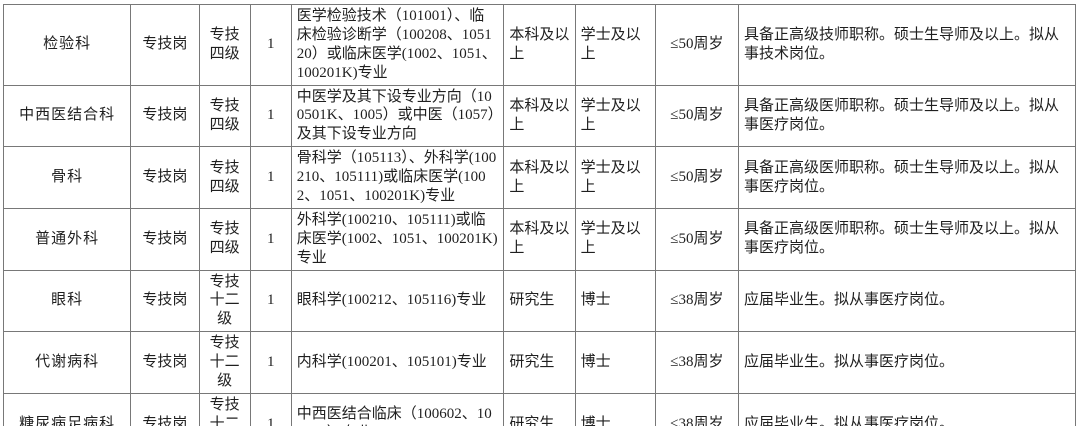 The height and width of the screenshot is (426, 1080). What do you see at coordinates (67, 45) in the screenshot?
I see `cell-department: 检验科` at bounding box center [67, 45].